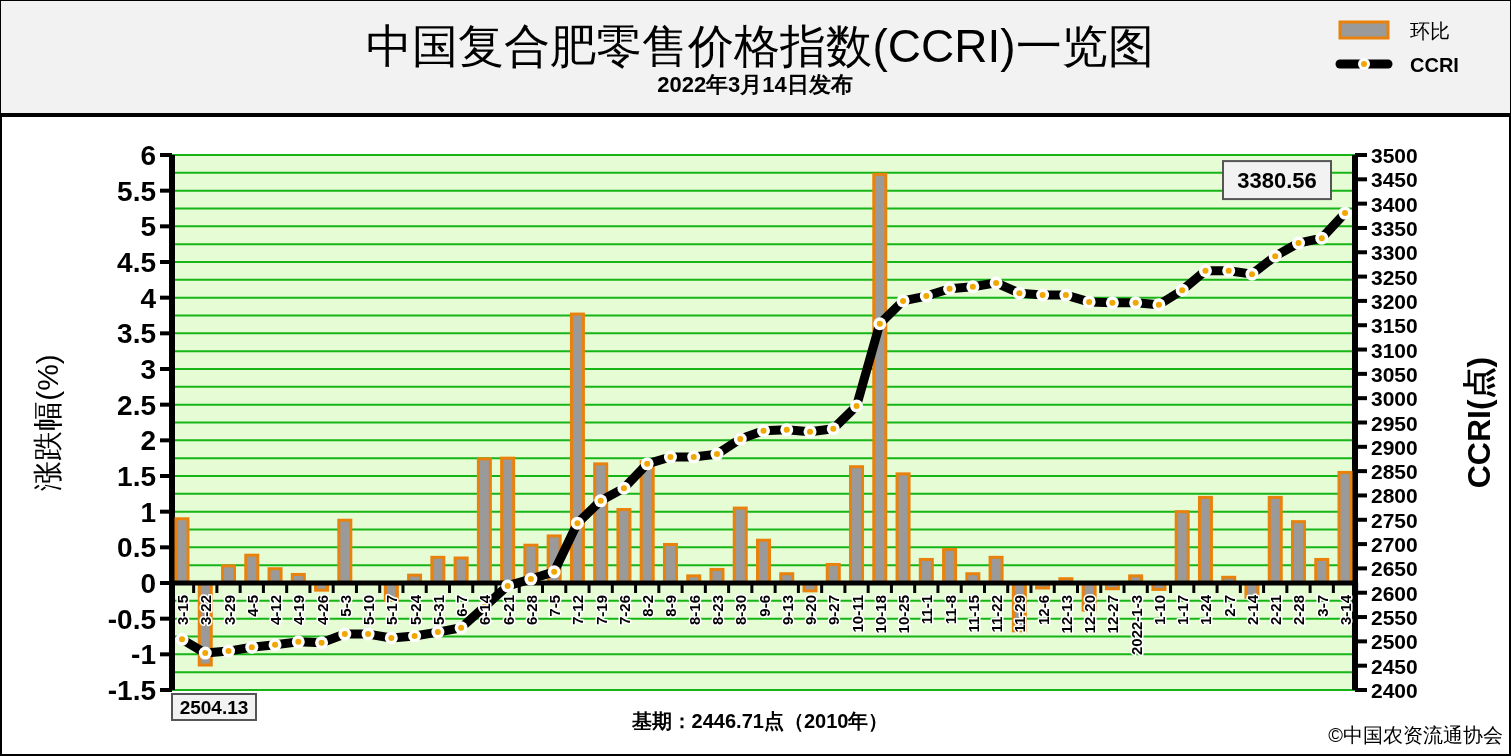 Image resolution: width=1511 pixels, height=756 pixels. What do you see at coordinates (1394, 642) in the screenshot?
I see `y2-tick-label: 2500` at bounding box center [1394, 642].